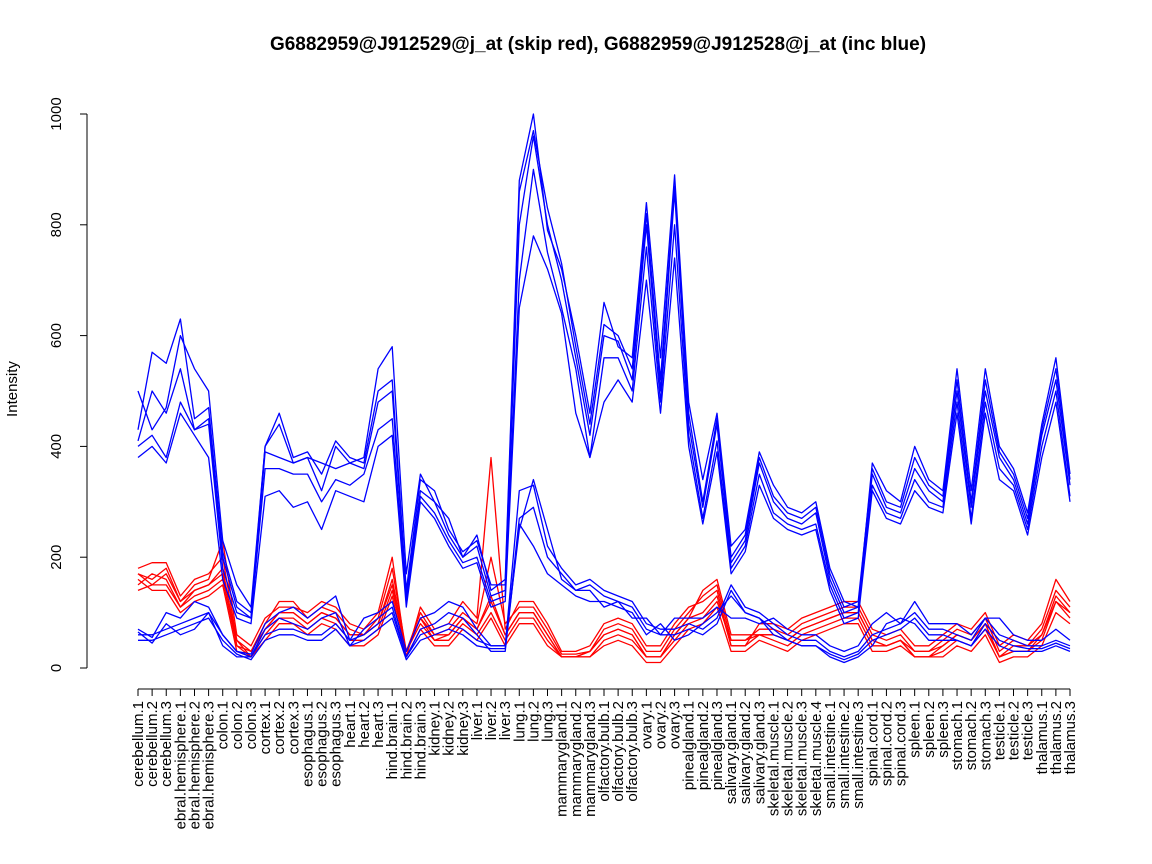 The width and height of the screenshot is (1152, 864). I want to click on x-tick-label: spinal.cord.2, so click(886, 743).